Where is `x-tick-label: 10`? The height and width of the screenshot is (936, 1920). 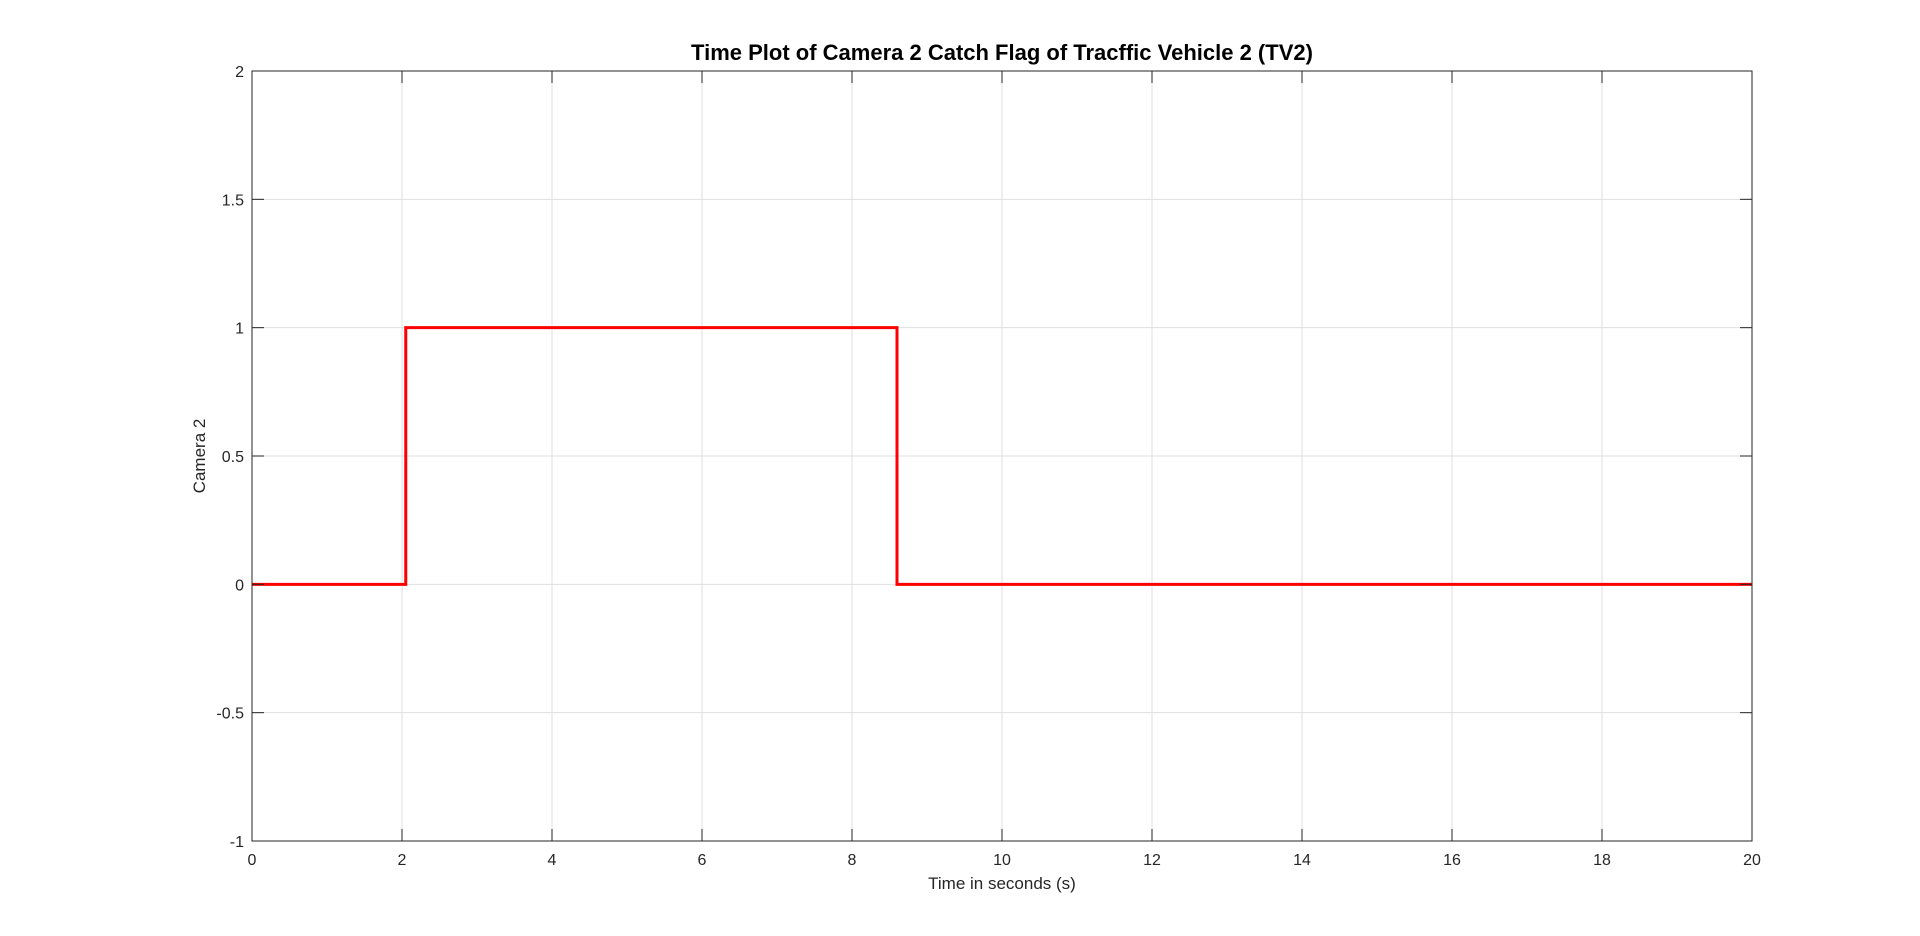
x-tick-label: 10 is located at coordinates (1002, 860).